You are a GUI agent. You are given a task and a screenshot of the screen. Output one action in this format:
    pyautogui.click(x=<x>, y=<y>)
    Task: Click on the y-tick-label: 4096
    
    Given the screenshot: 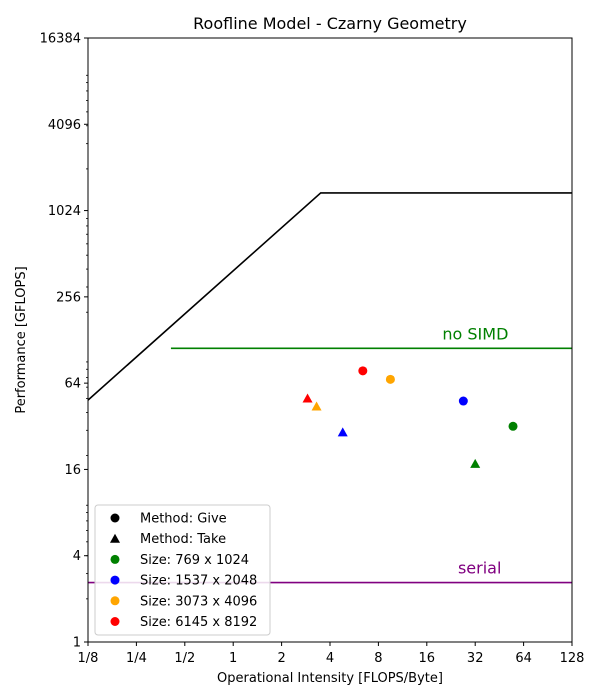 What is the action you would take?
    pyautogui.click(x=64, y=125)
    